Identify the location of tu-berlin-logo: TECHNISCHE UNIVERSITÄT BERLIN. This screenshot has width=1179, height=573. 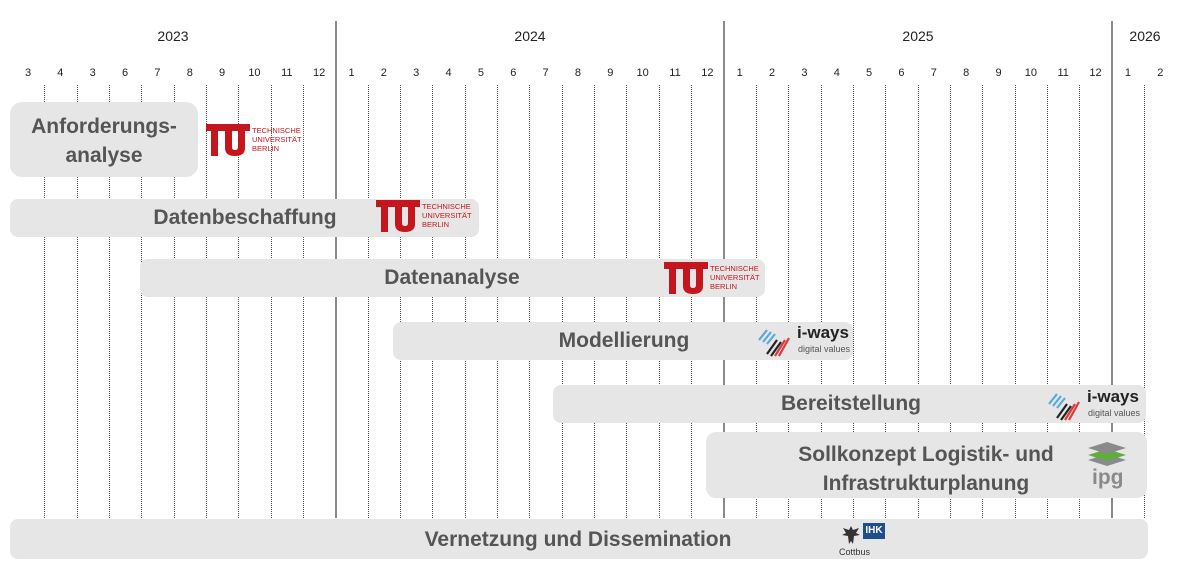
(426, 217).